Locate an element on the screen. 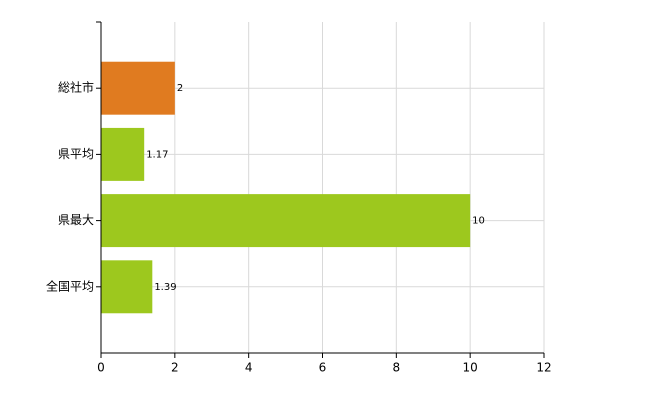 This screenshot has width=650, height=400. y-tick-label: 総社市 is located at coordinates (76, 87).